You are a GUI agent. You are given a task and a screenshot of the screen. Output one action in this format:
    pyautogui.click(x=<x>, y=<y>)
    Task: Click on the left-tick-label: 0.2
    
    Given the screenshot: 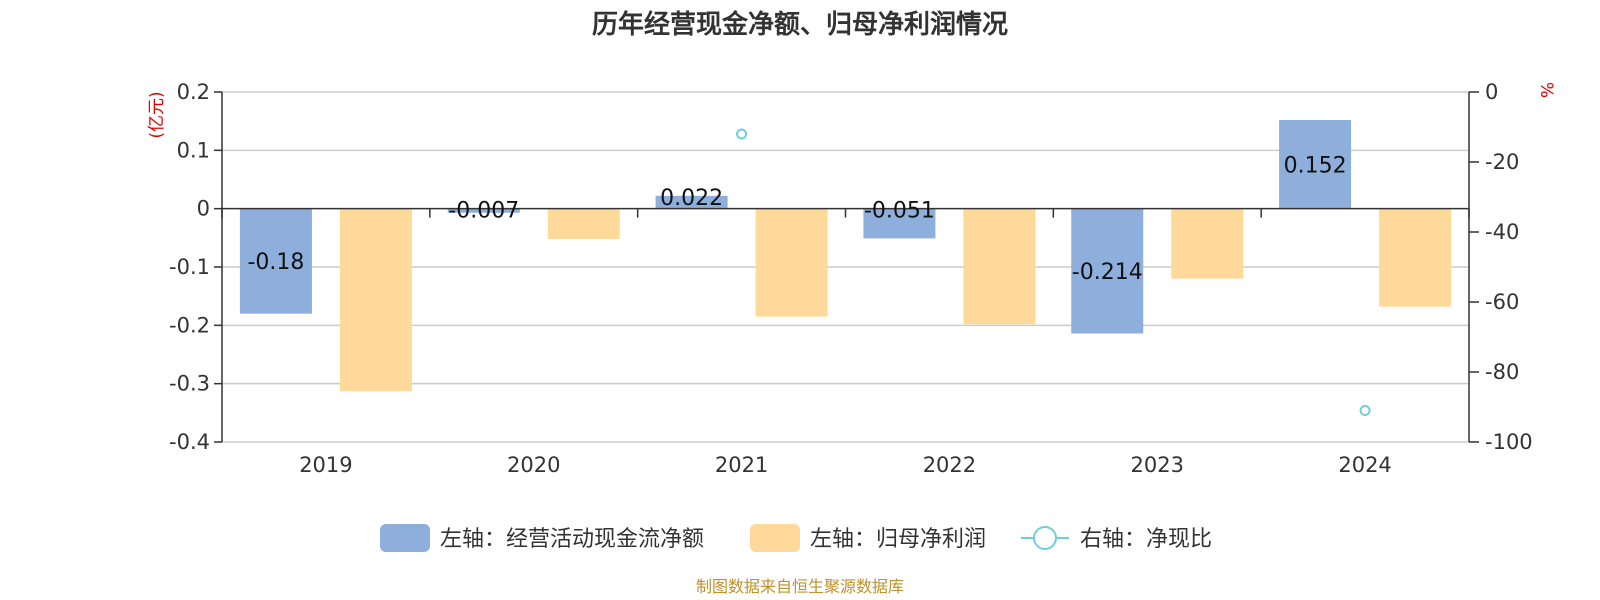 What is the action you would take?
    pyautogui.click(x=193, y=92)
    